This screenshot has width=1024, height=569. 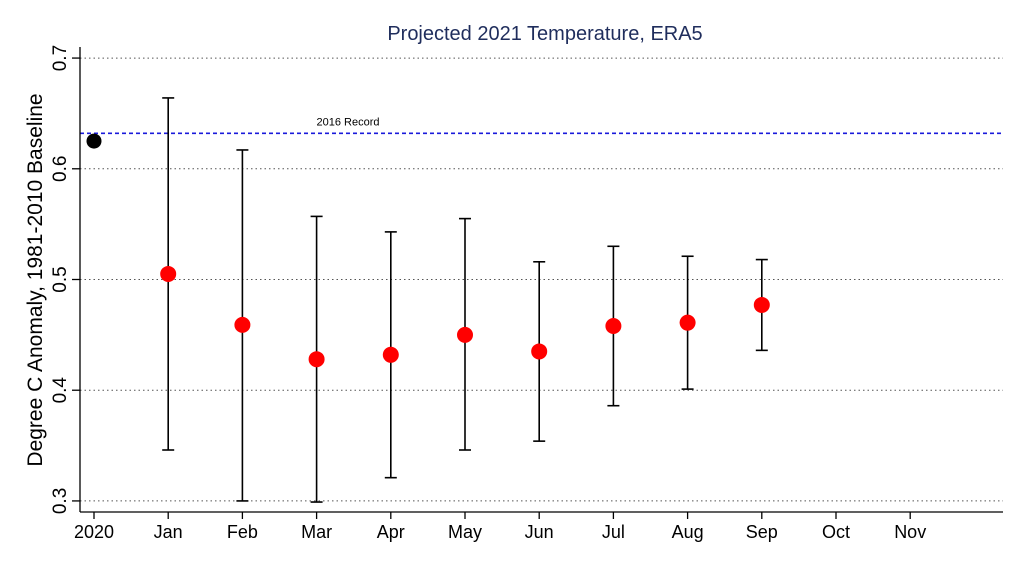 I want to click on y-axis-ticks: 0.3 0.4 0.5 0.6 0.7, so click(x=65, y=279).